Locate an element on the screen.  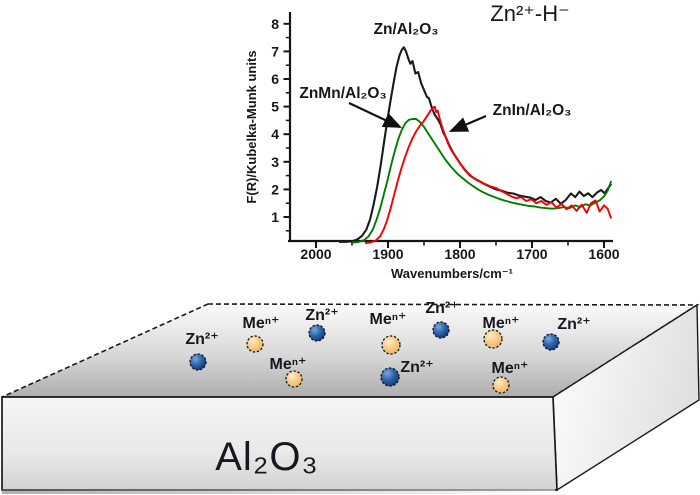
al2o3-formula-label: Al₂O₃ is located at coordinates (267, 457).